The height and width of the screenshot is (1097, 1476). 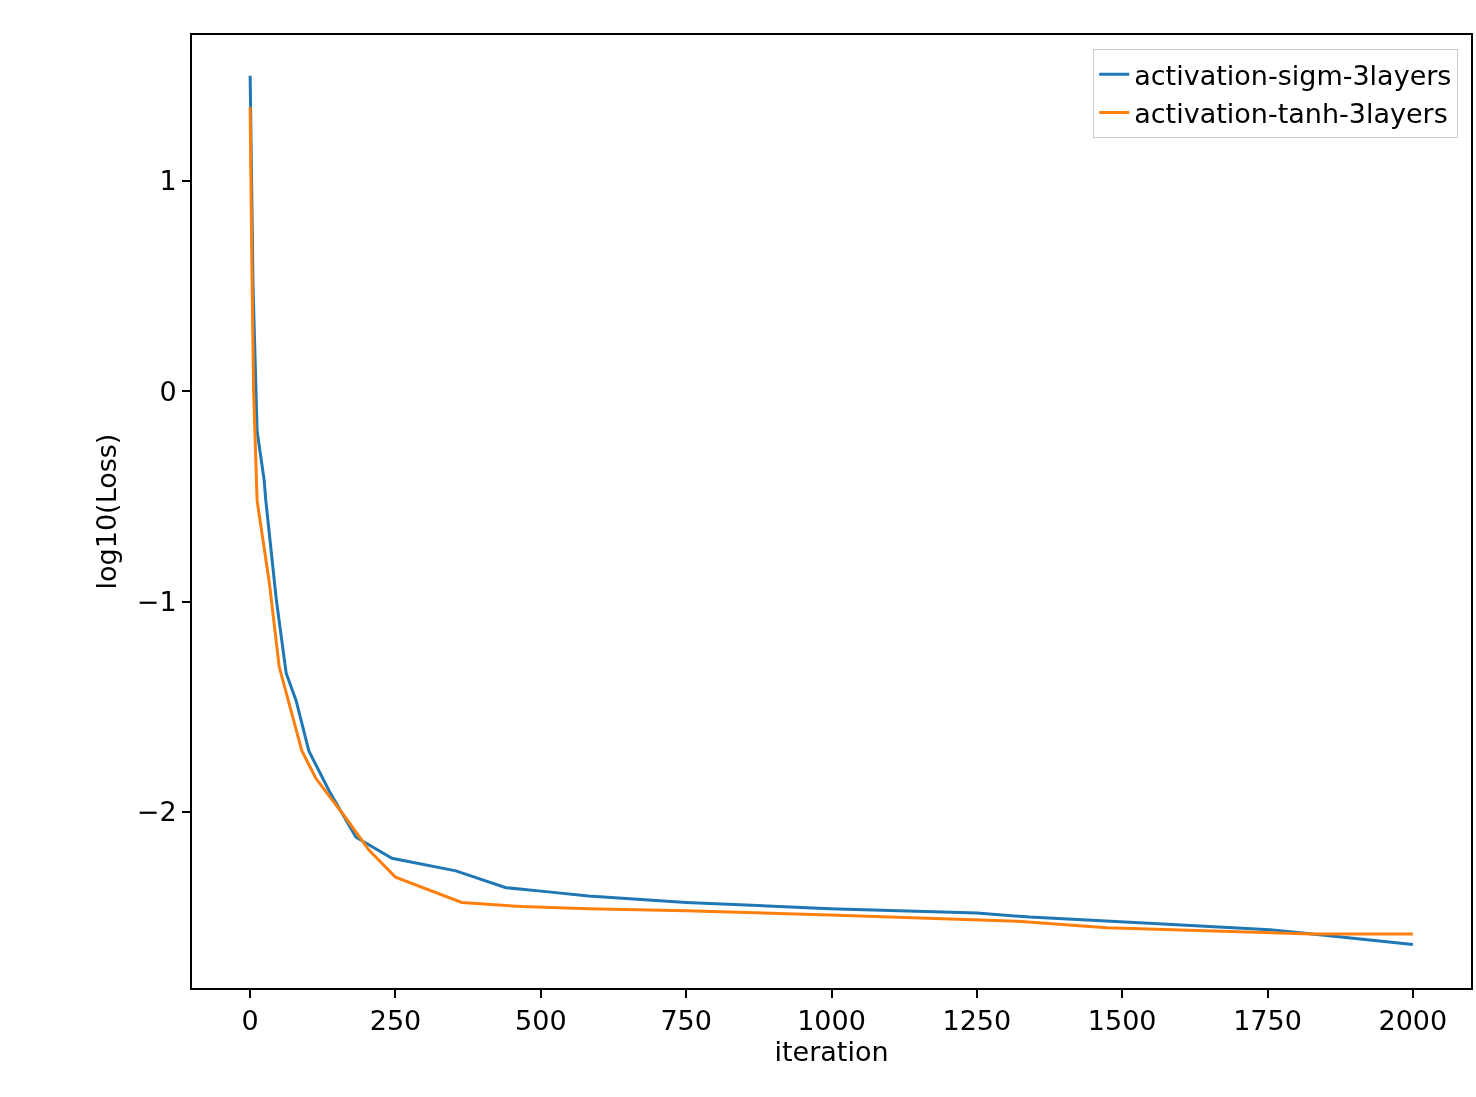 What do you see at coordinates (250, 1021) in the screenshot?
I see `x-tick-label: 0` at bounding box center [250, 1021].